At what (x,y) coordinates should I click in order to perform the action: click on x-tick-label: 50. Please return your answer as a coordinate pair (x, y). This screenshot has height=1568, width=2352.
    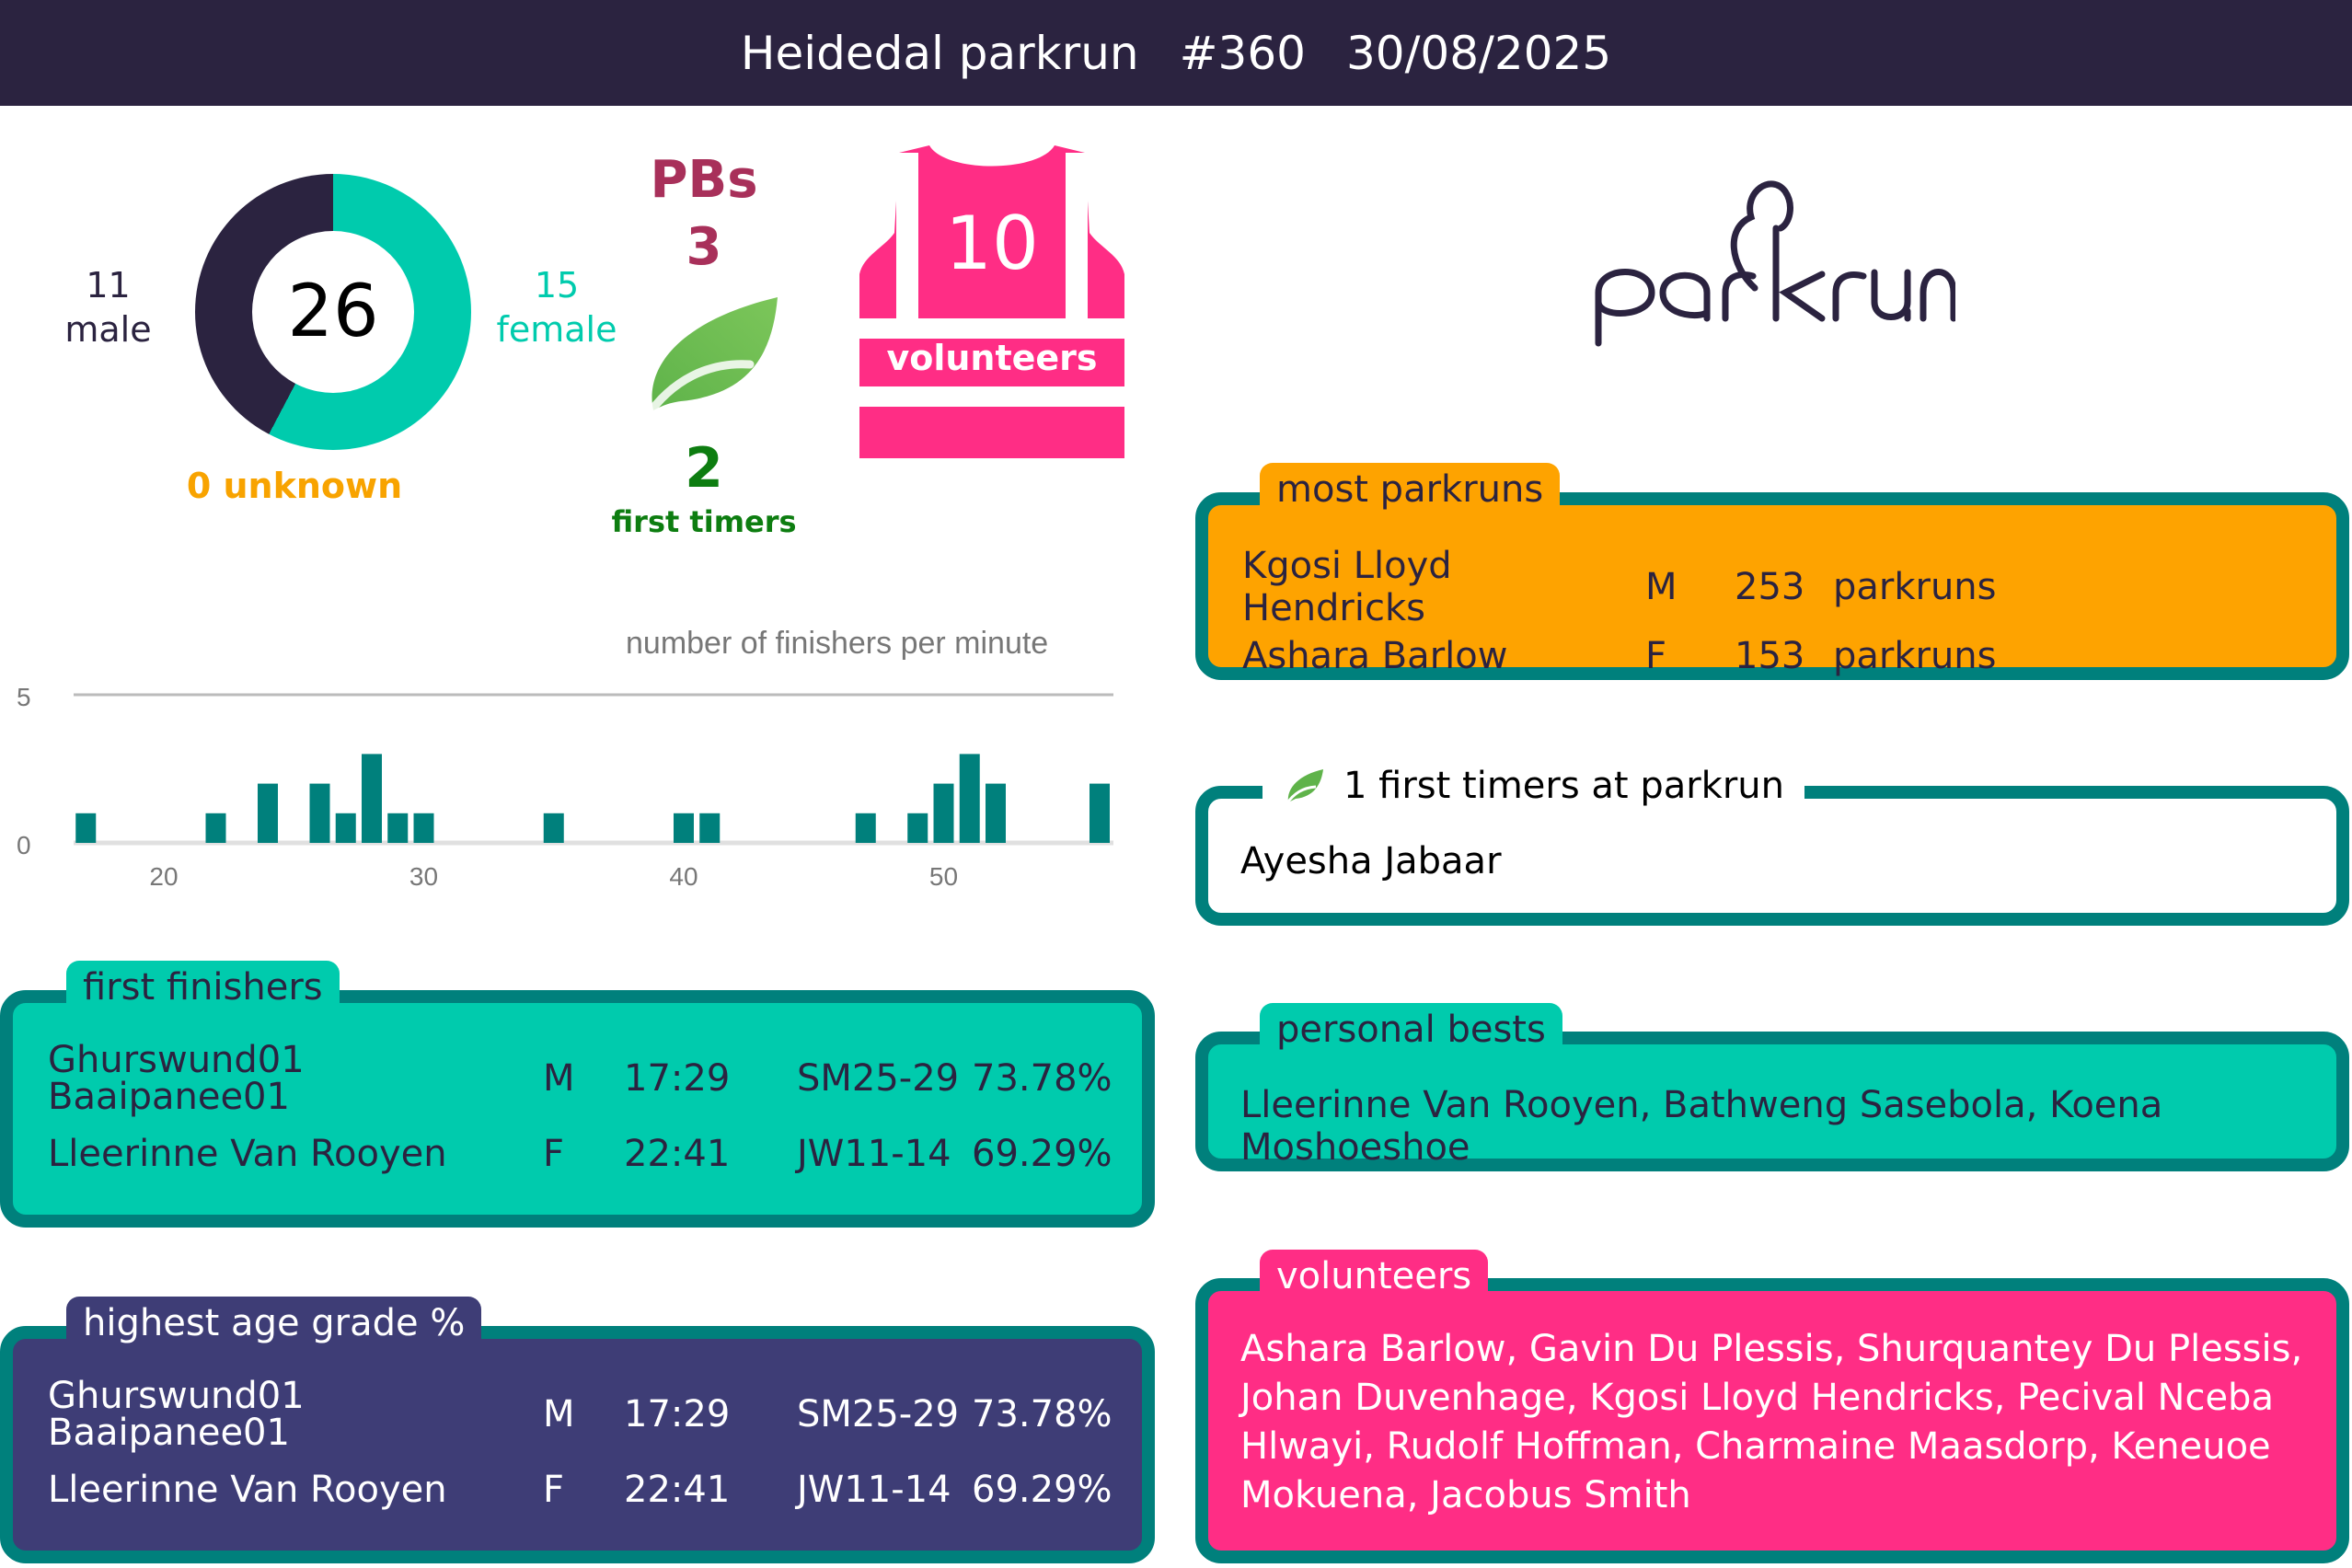
    Looking at the image, I should click on (943, 876).